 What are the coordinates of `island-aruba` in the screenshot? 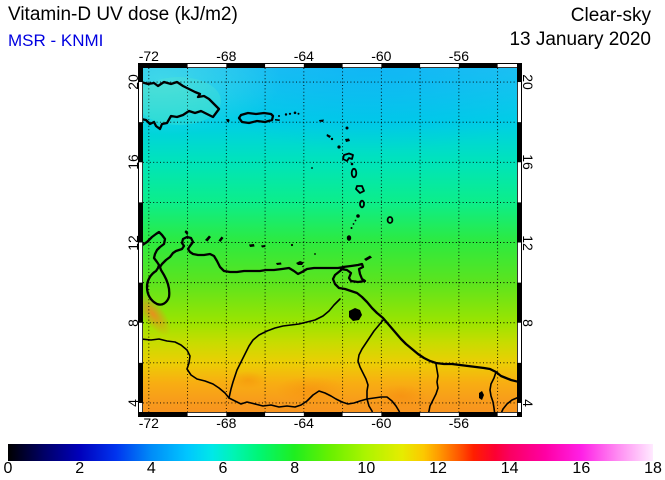 It's located at (186, 232).